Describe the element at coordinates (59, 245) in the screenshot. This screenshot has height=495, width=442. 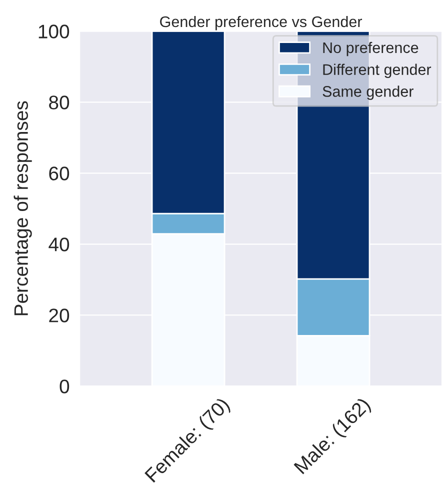
I see `y-tick-label: 40` at that location.